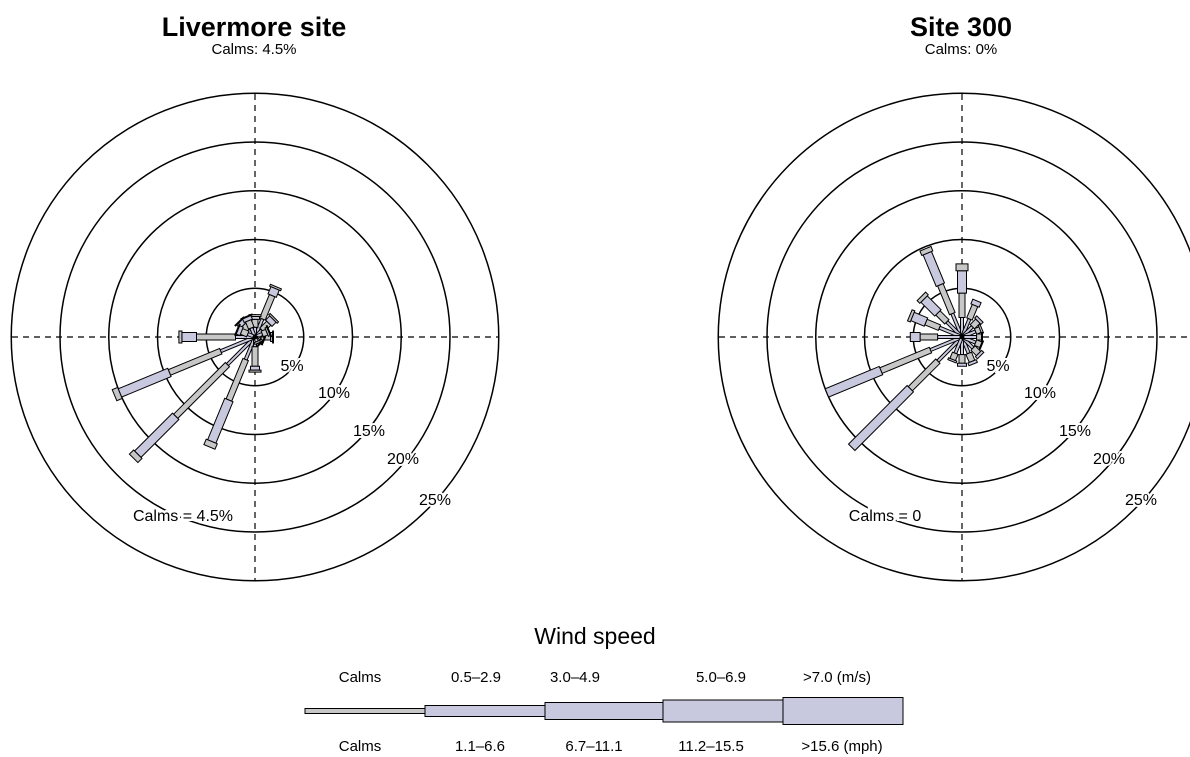 The image size is (1190, 757). I want to click on legend-ms-label: 5.0–6.9, so click(721, 677).